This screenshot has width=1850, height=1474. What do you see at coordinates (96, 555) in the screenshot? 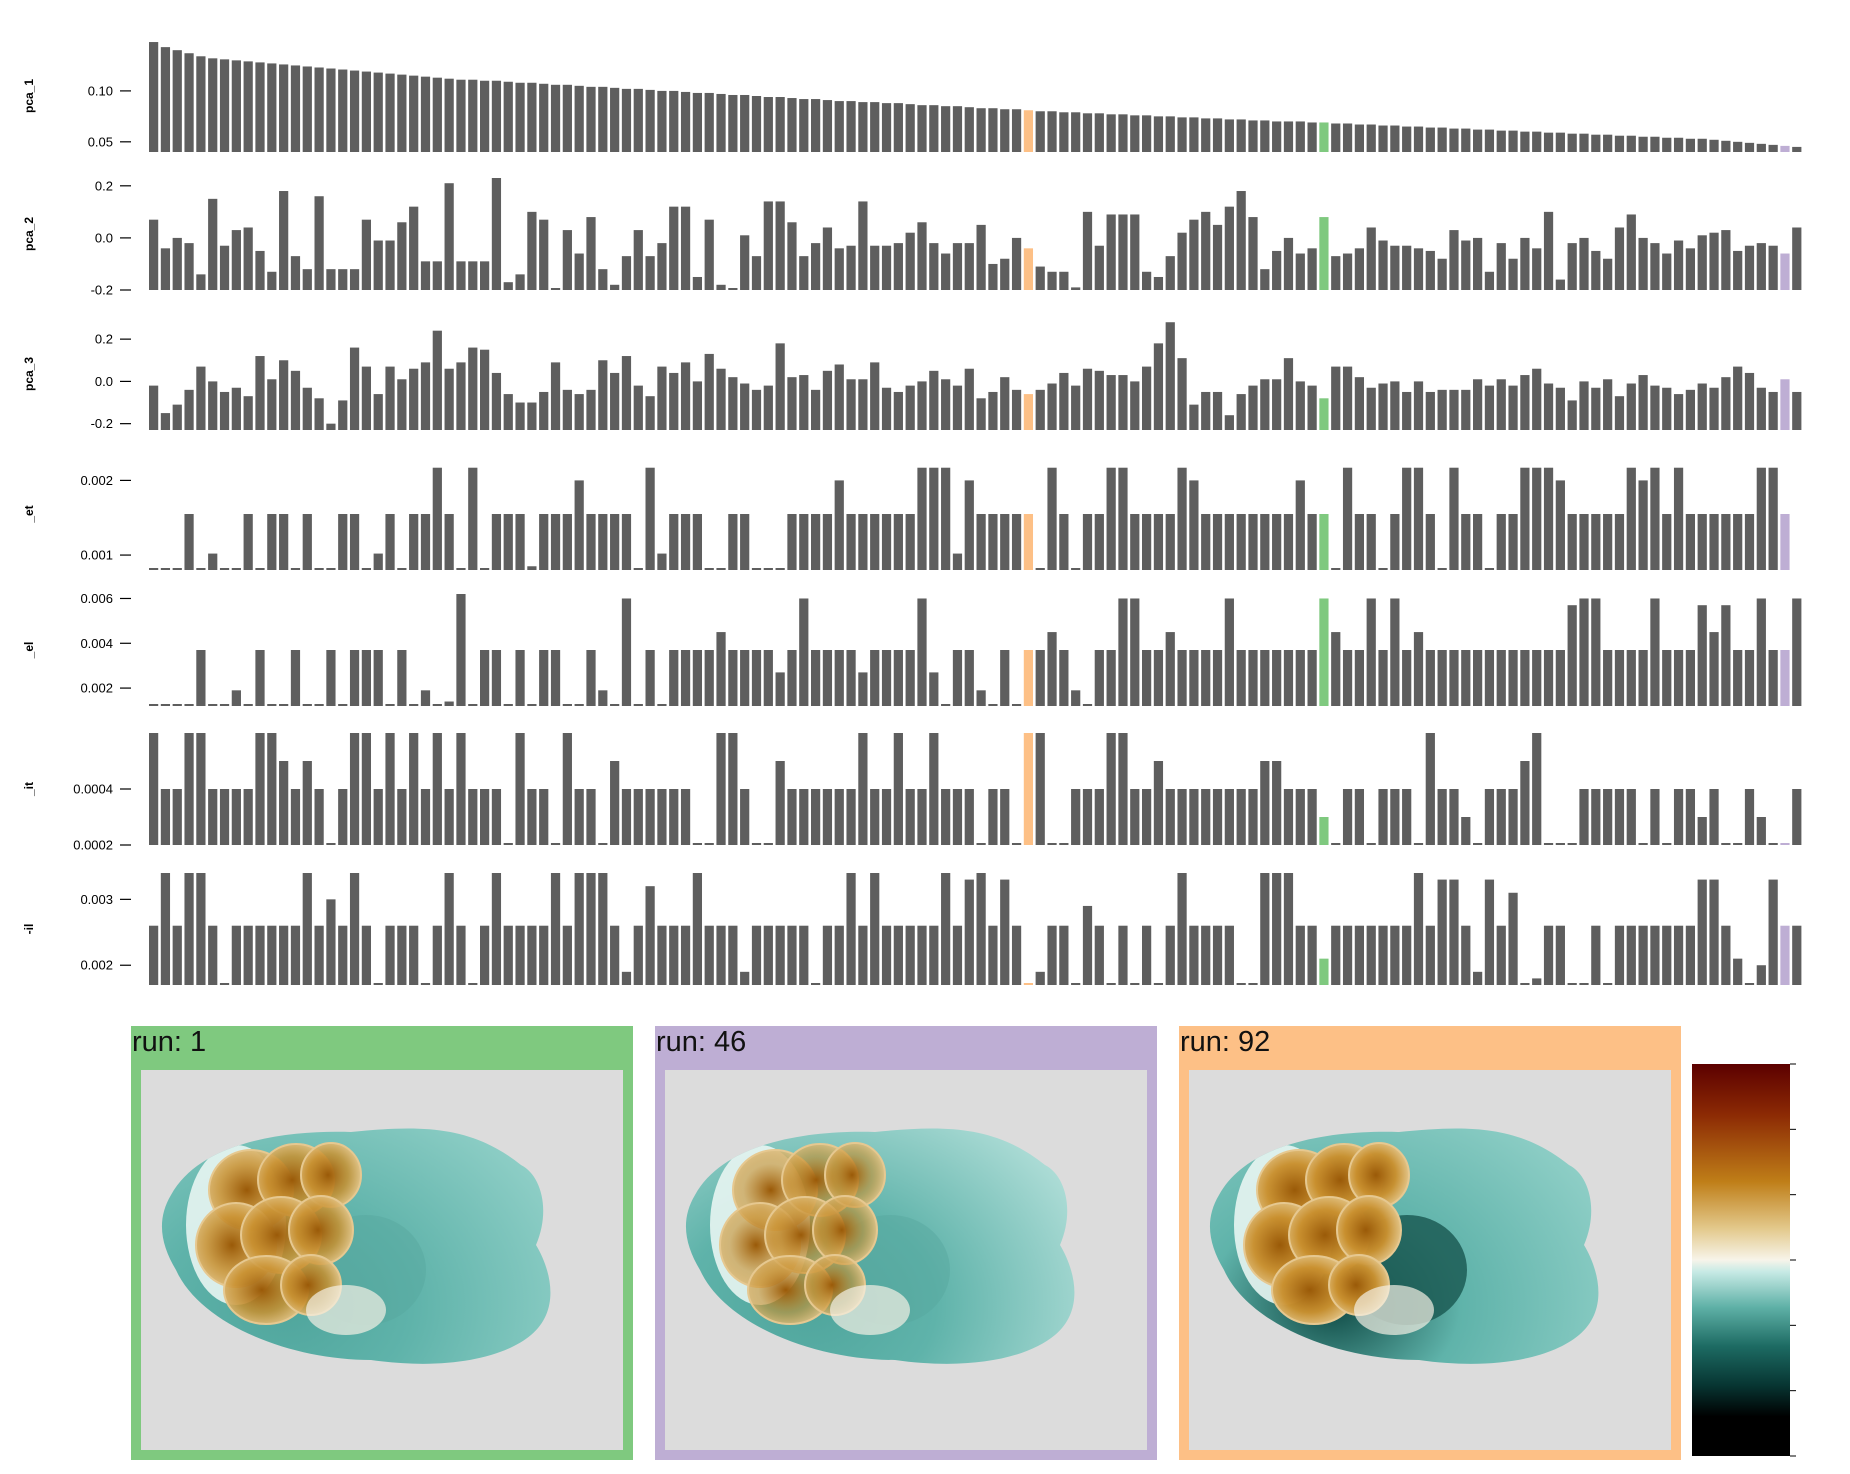
I see `y-tick-label: 0.001` at bounding box center [96, 555].